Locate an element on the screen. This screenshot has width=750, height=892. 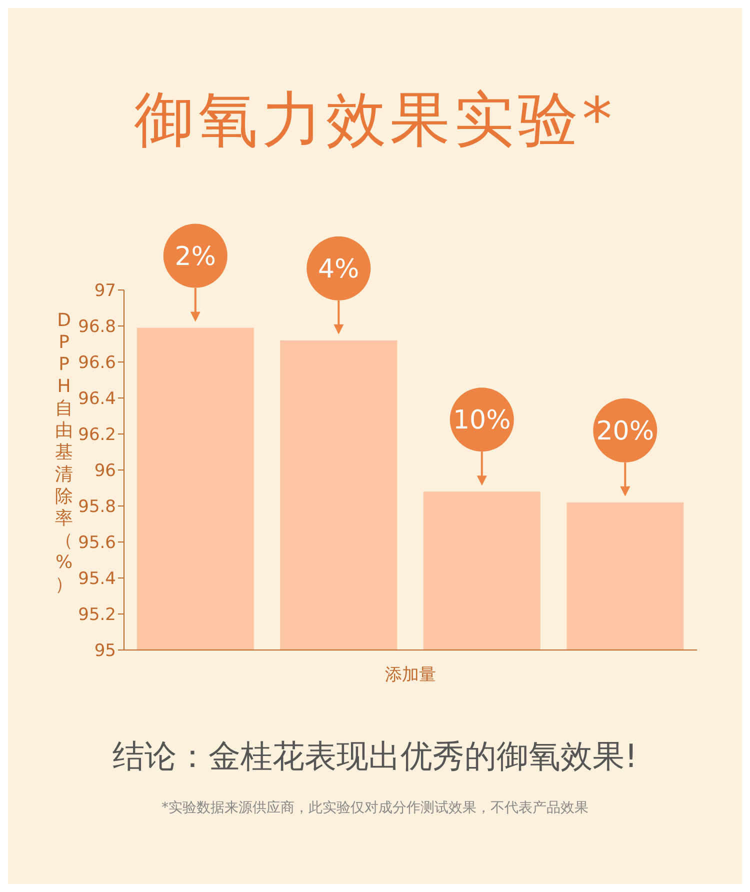
y-tick-label: 97 is located at coordinates (105, 291).